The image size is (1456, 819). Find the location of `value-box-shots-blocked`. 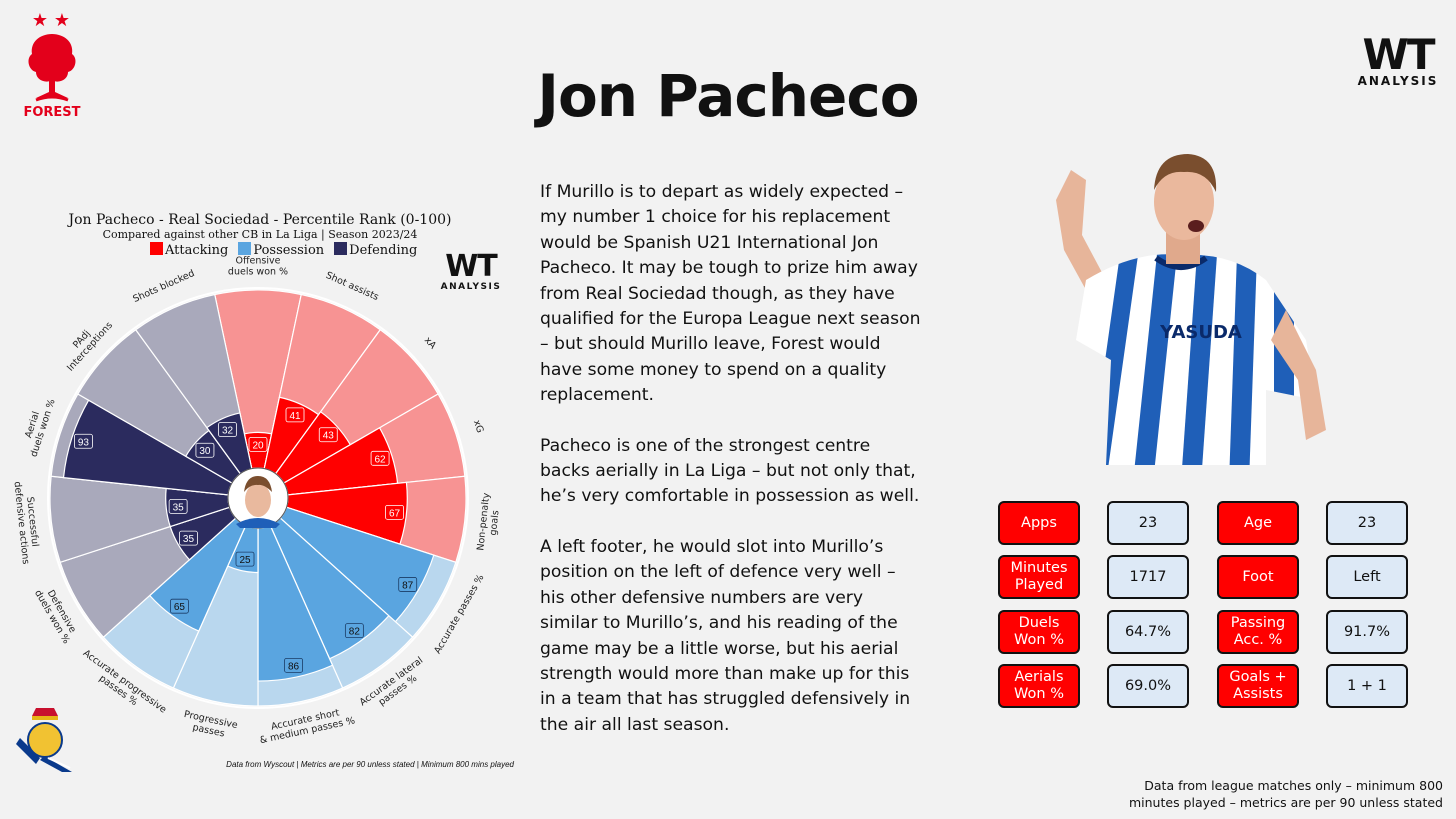

value-box-shots-blocked is located at coordinates (227, 429).